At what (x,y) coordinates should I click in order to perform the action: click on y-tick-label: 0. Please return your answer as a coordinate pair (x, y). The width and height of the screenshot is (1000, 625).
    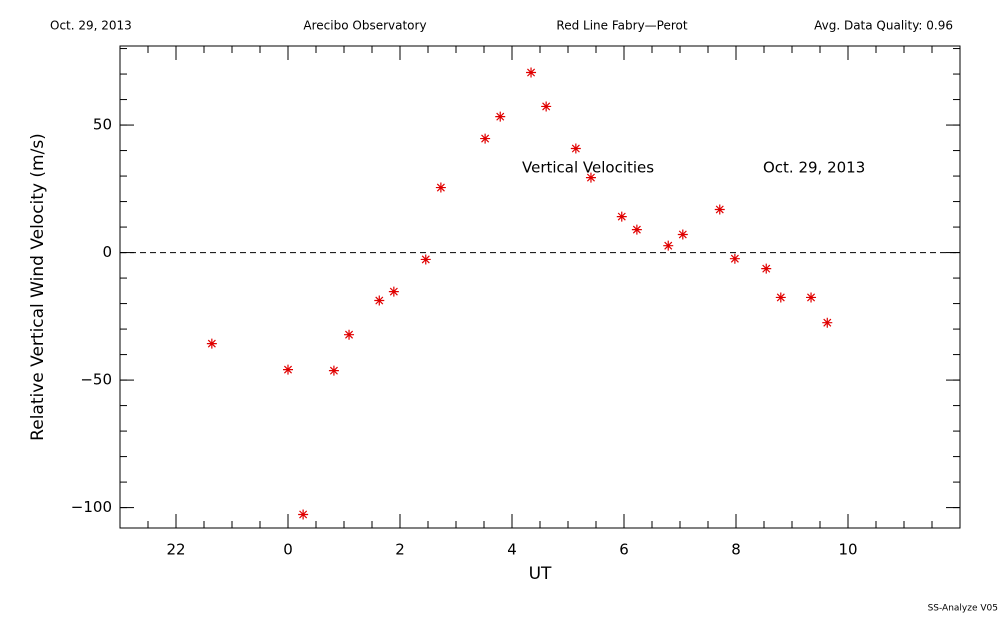
    Looking at the image, I should click on (107, 252).